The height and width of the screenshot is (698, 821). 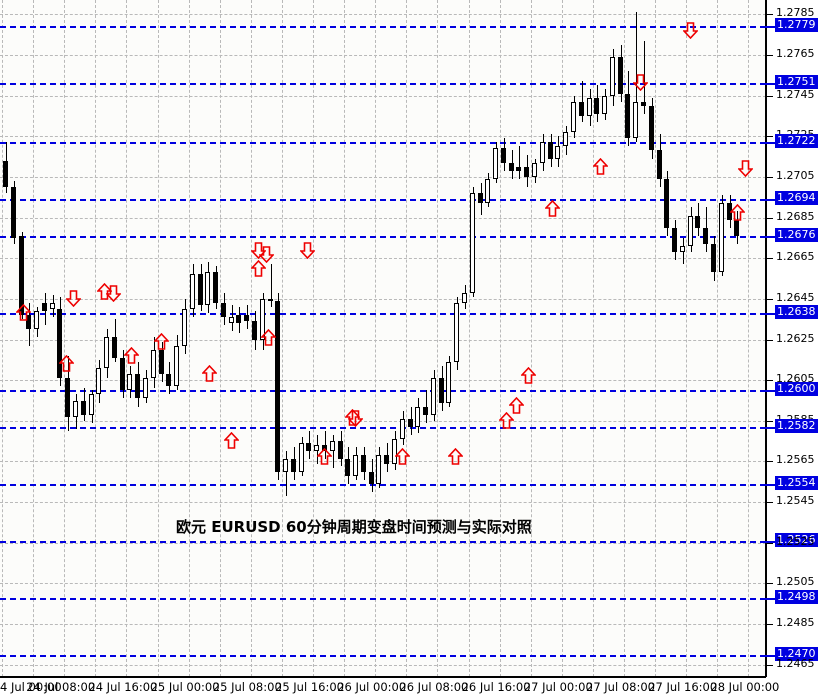 What do you see at coordinates (795, 379) in the screenshot?
I see `price-tick-label: 1.2605` at bounding box center [795, 379].